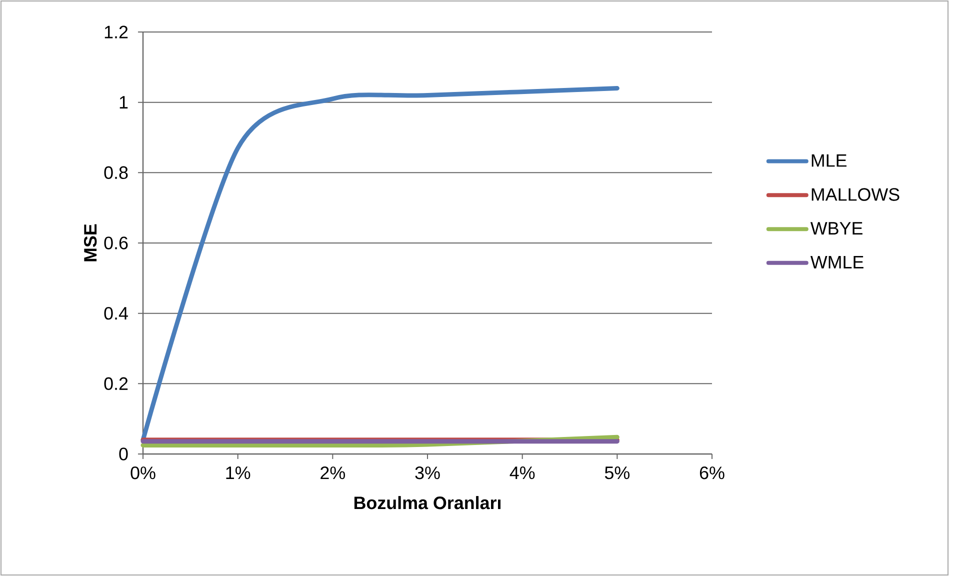  Describe the element at coordinates (829, 160) in the screenshot. I see `legend-label: MLE` at that location.